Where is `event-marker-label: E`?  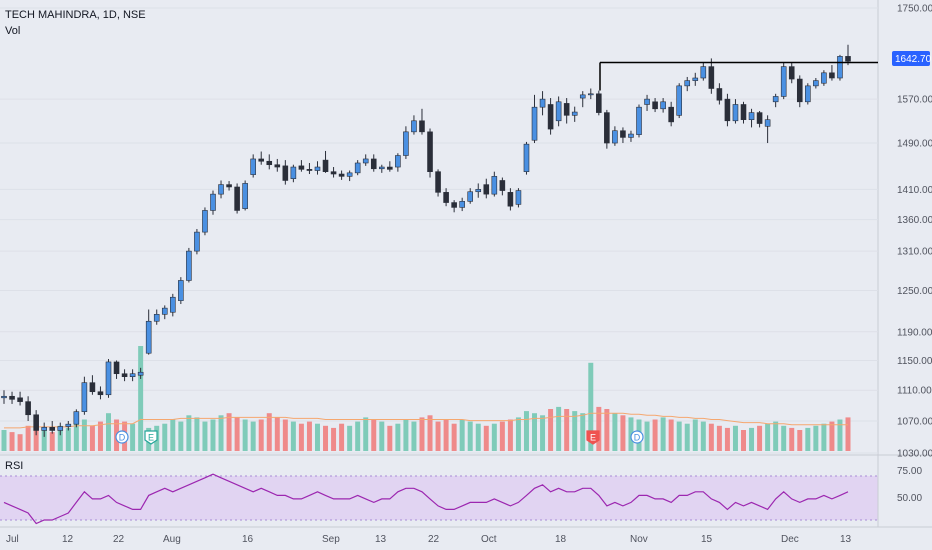
event-marker-label: E is located at coordinates (593, 438).